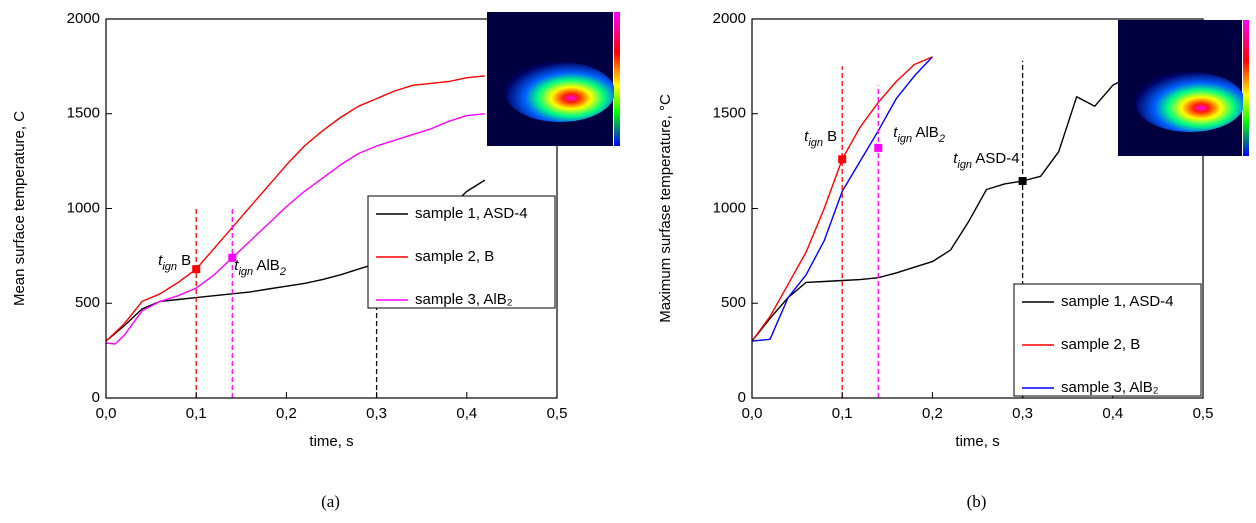 This screenshot has height=523, width=1256. What do you see at coordinates (19, 208) in the screenshot?
I see `y-axis-label: Mean surface temperature, C` at bounding box center [19, 208].